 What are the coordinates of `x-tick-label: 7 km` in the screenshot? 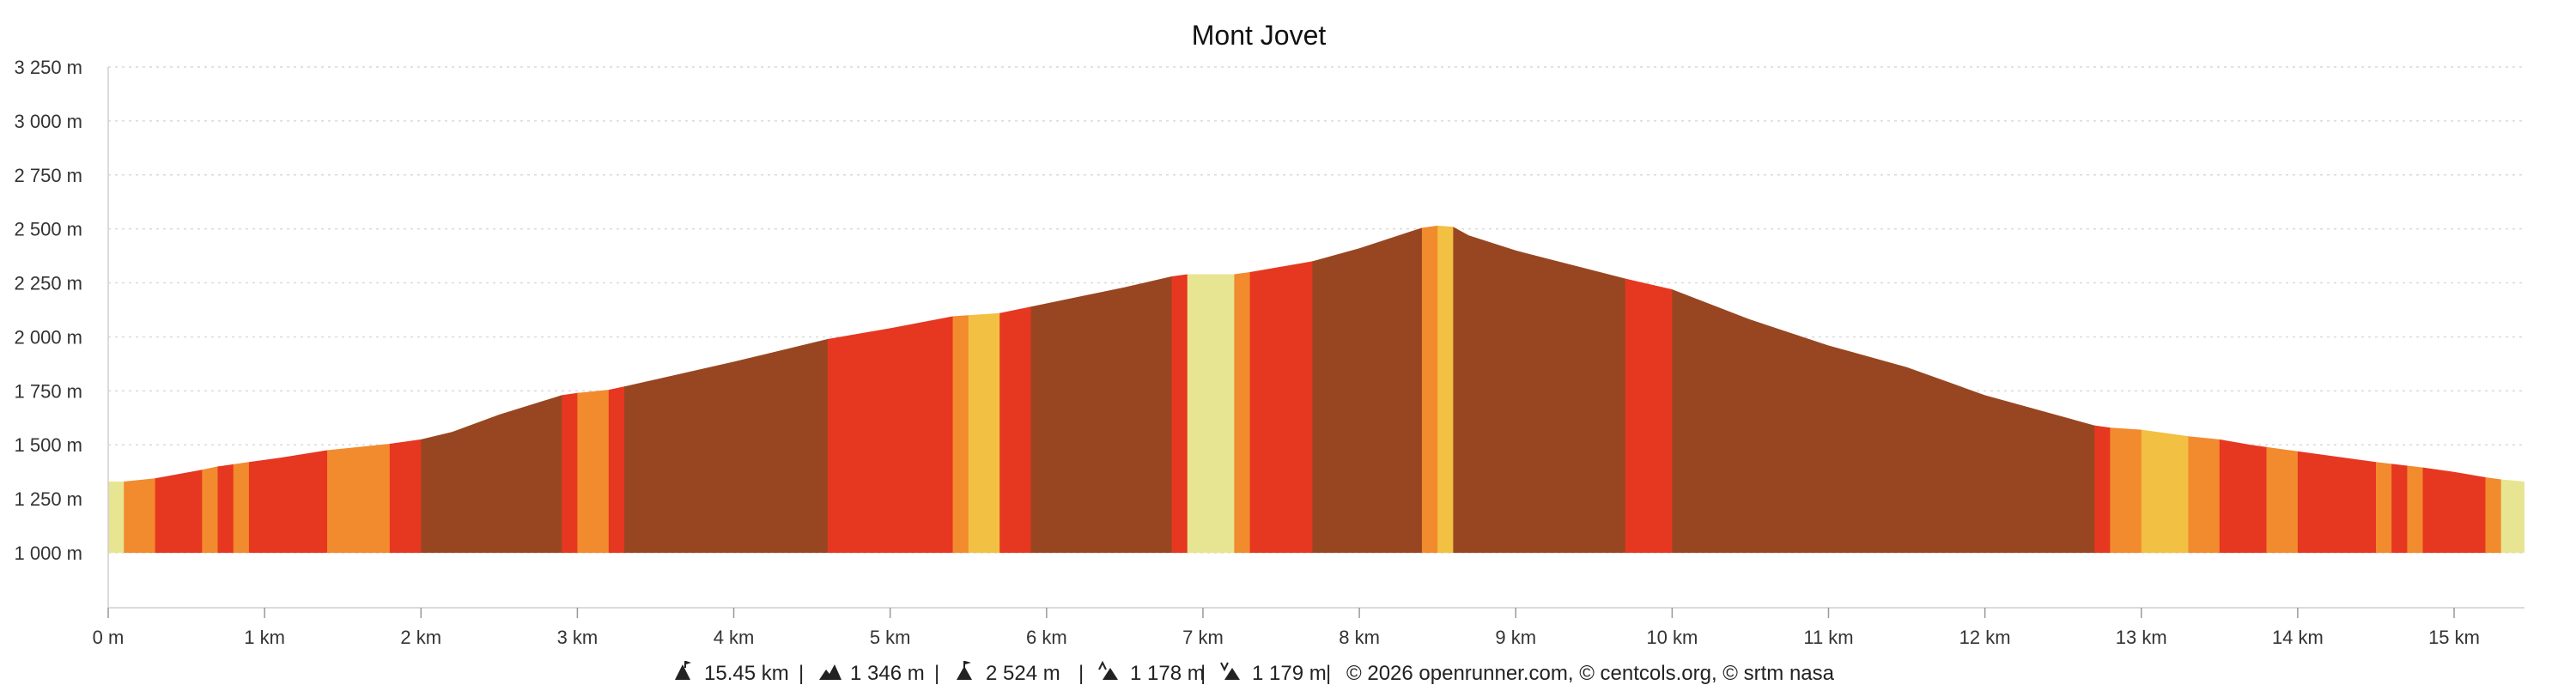 It's located at (1203, 637).